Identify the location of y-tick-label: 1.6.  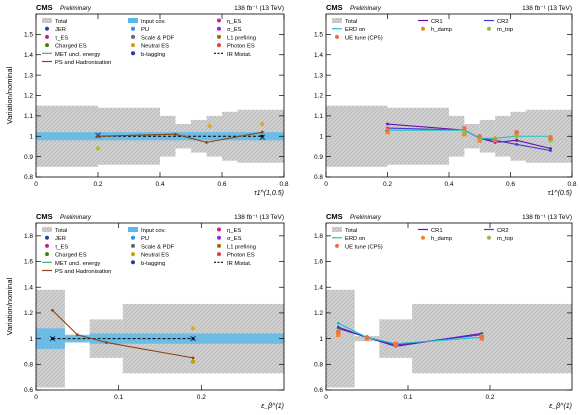
(318, 262).